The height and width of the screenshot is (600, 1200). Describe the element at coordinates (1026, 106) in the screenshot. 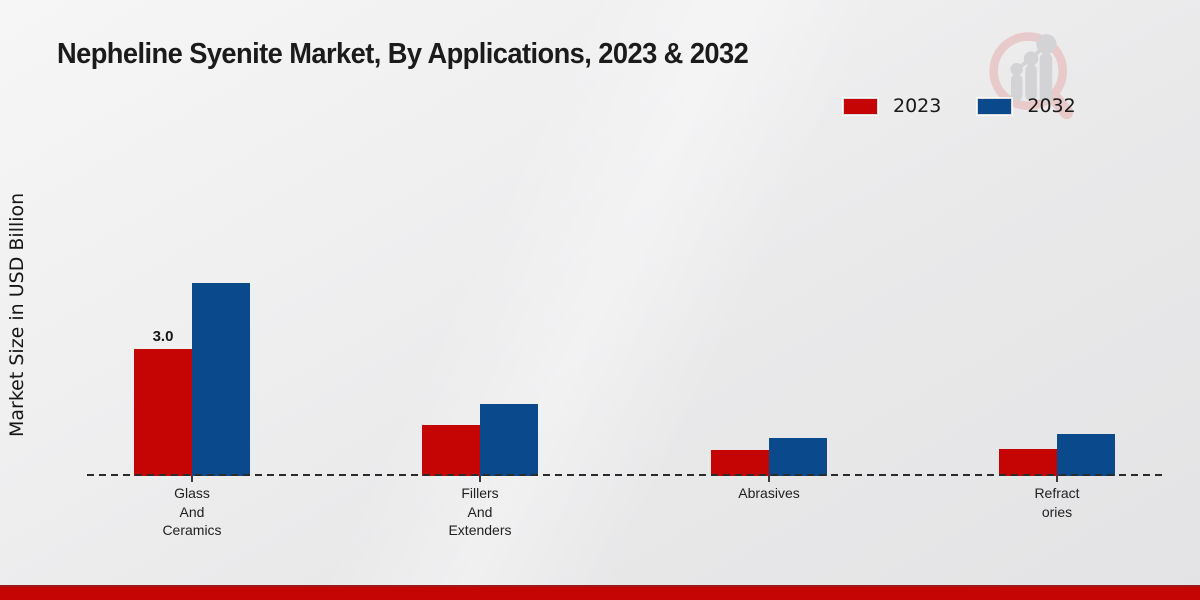

I see `legend-item-2032: 2032` at that location.